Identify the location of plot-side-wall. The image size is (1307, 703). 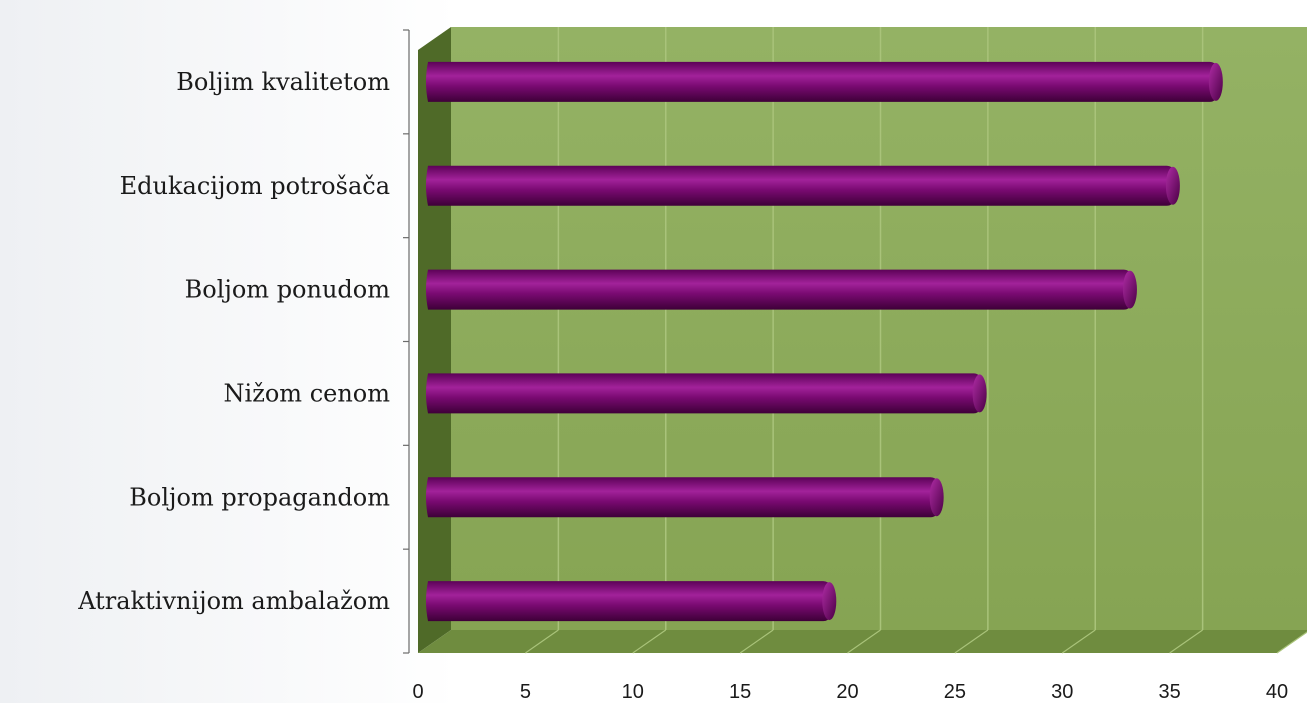
(434, 340).